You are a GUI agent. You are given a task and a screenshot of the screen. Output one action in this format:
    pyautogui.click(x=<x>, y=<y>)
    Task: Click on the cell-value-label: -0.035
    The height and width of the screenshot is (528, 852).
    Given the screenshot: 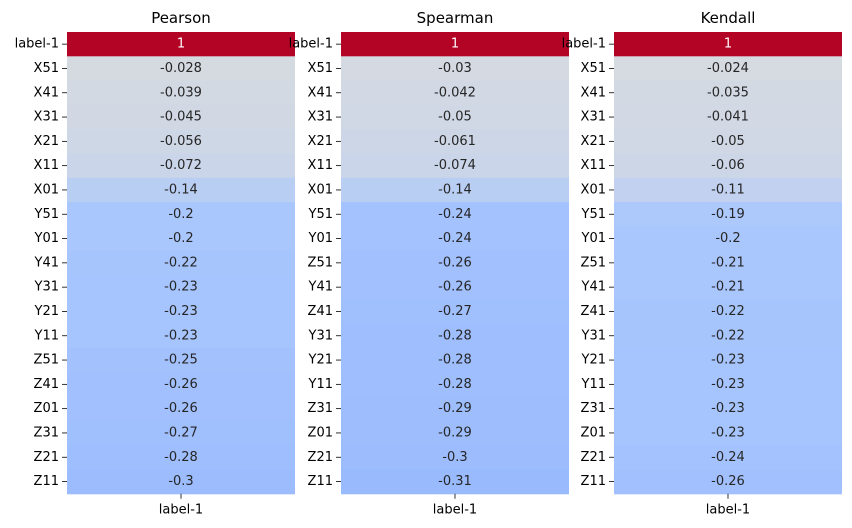 What is the action you would take?
    pyautogui.click(x=728, y=92)
    